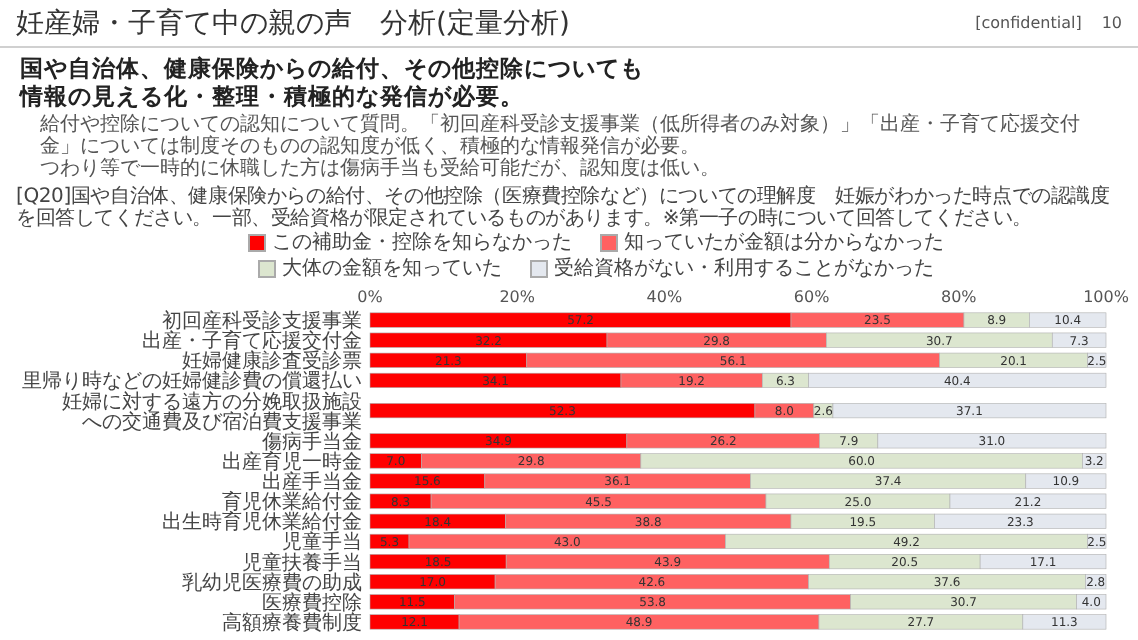  What do you see at coordinates (783, 243) in the screenshot?
I see `legend-label: 知っていたが金額は分からなかった` at bounding box center [783, 243].